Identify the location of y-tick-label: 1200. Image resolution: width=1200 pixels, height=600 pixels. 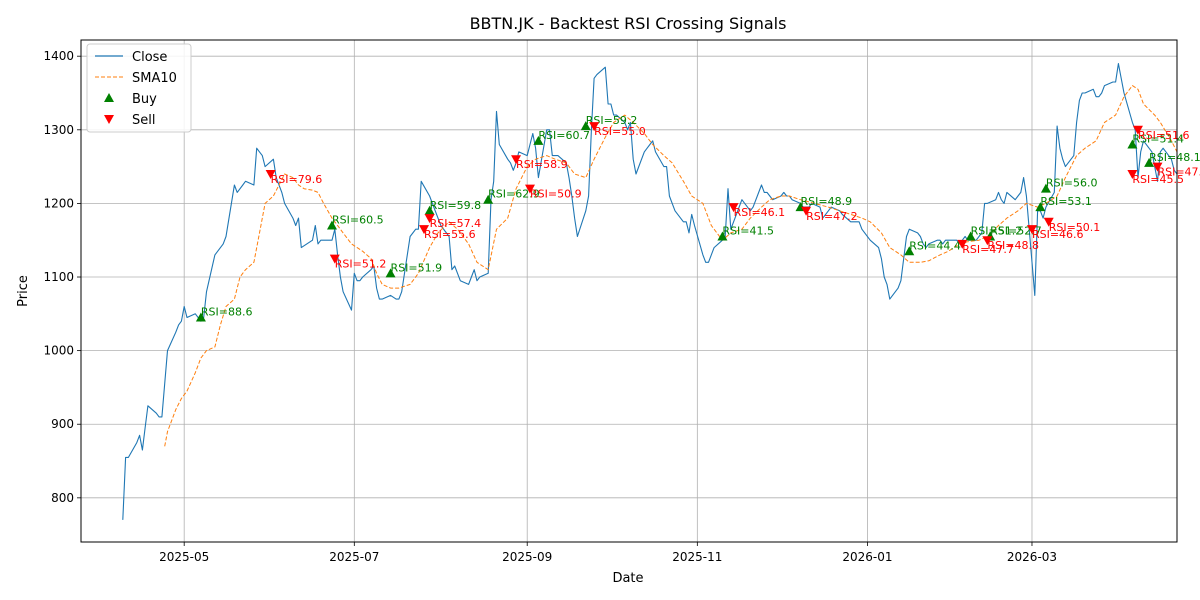
(58, 203).